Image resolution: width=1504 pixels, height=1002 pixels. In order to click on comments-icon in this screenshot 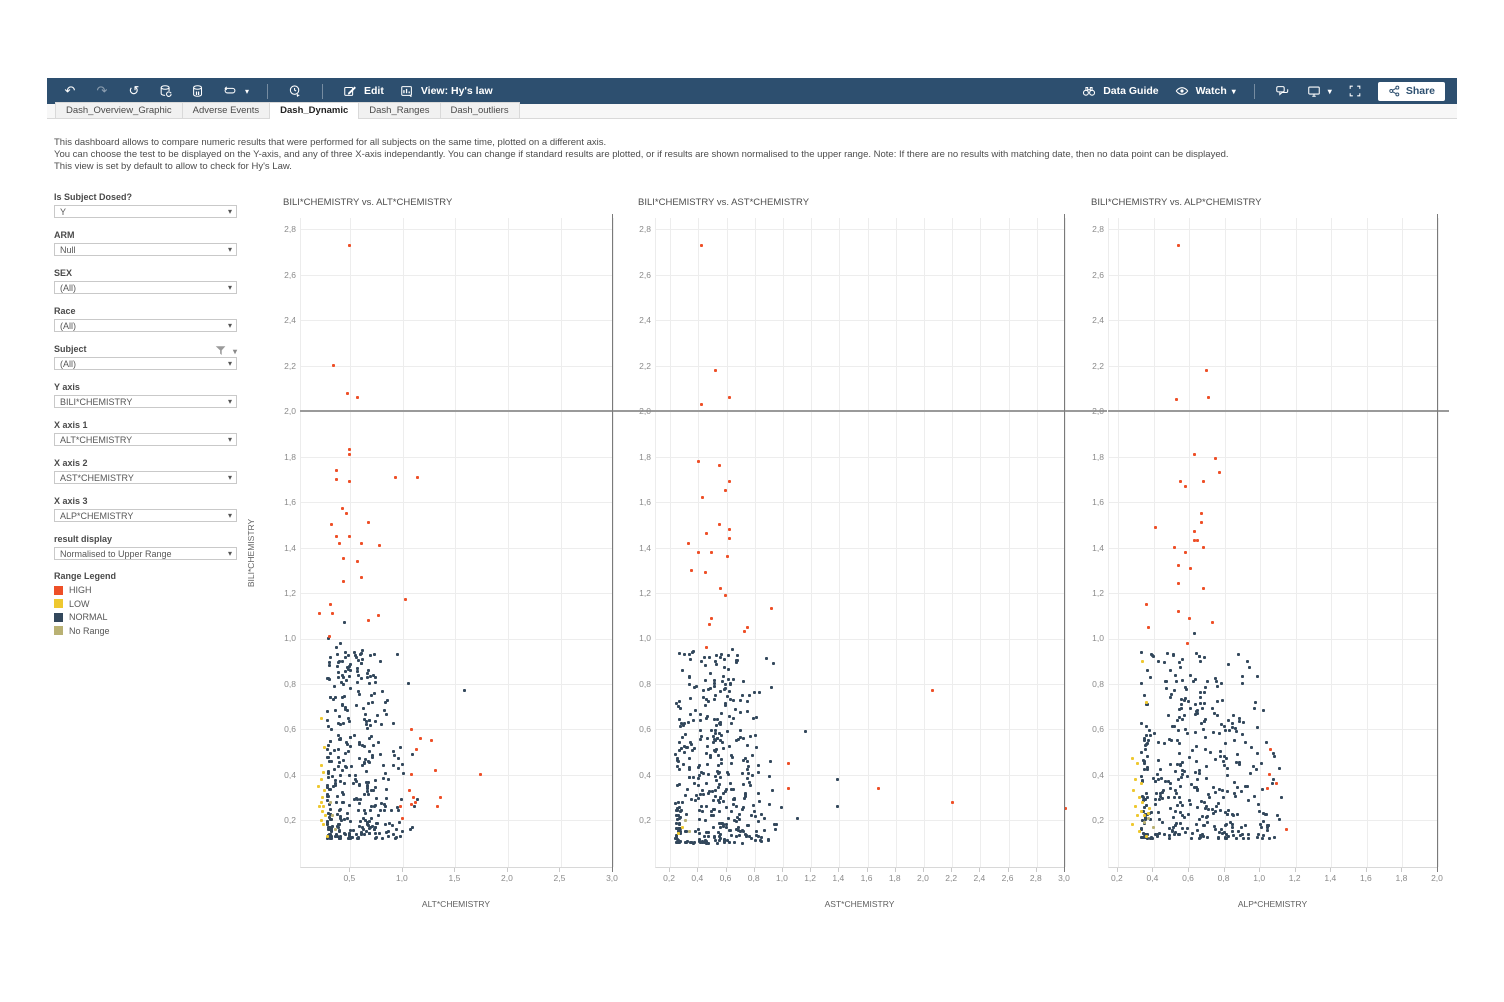, I will do `click(1282, 91)`.